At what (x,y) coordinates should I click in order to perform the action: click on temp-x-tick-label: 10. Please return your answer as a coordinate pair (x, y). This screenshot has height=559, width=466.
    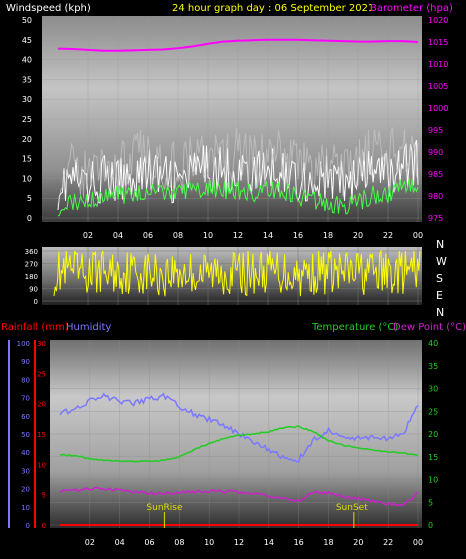
    Looking at the image, I should click on (209, 542).